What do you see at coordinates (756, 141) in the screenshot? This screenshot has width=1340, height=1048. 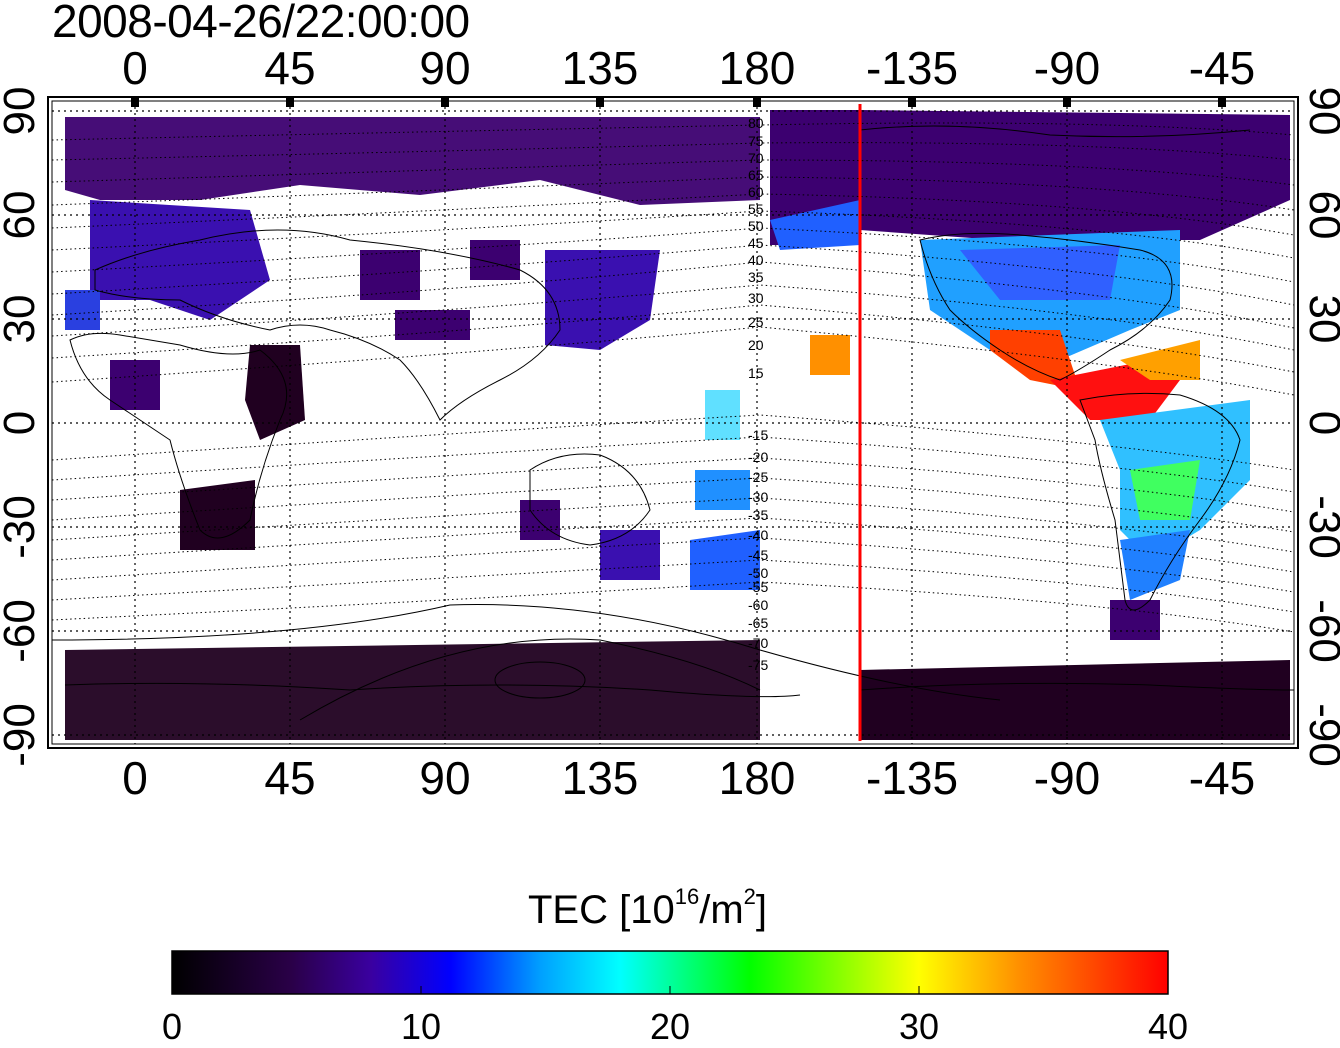 I see `contour-label: 75` at bounding box center [756, 141].